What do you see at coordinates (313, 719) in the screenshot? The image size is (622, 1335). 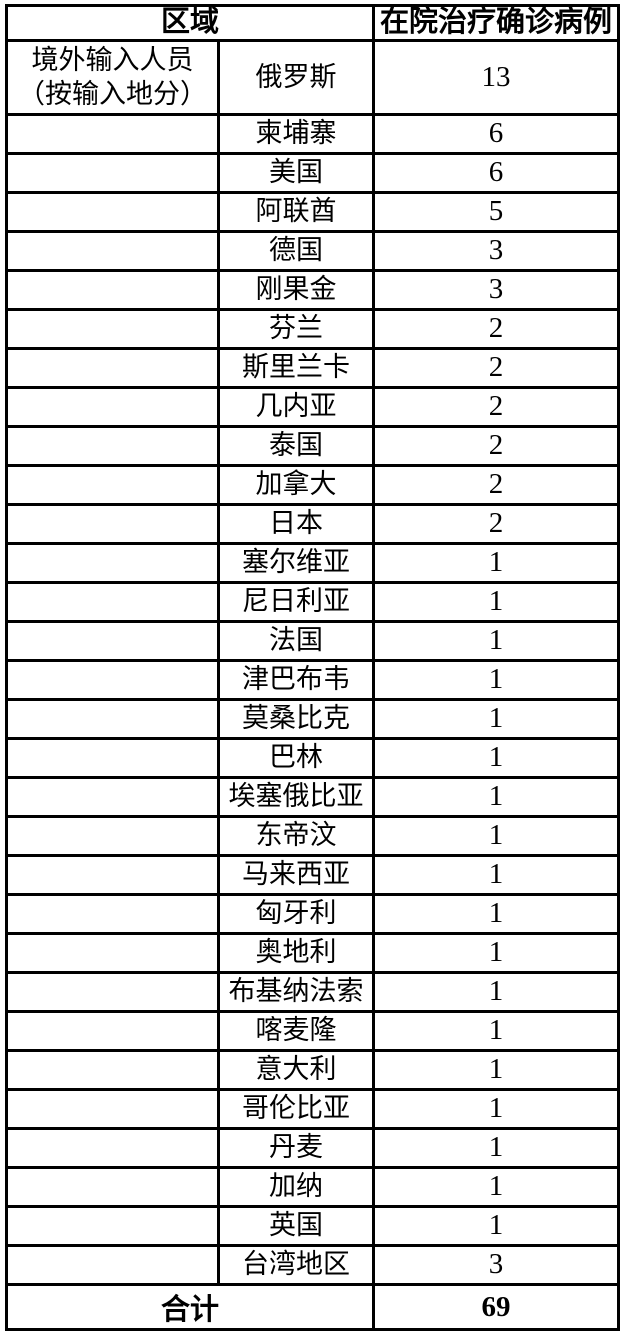 I see `table-row: 莫桑比克 1` at bounding box center [313, 719].